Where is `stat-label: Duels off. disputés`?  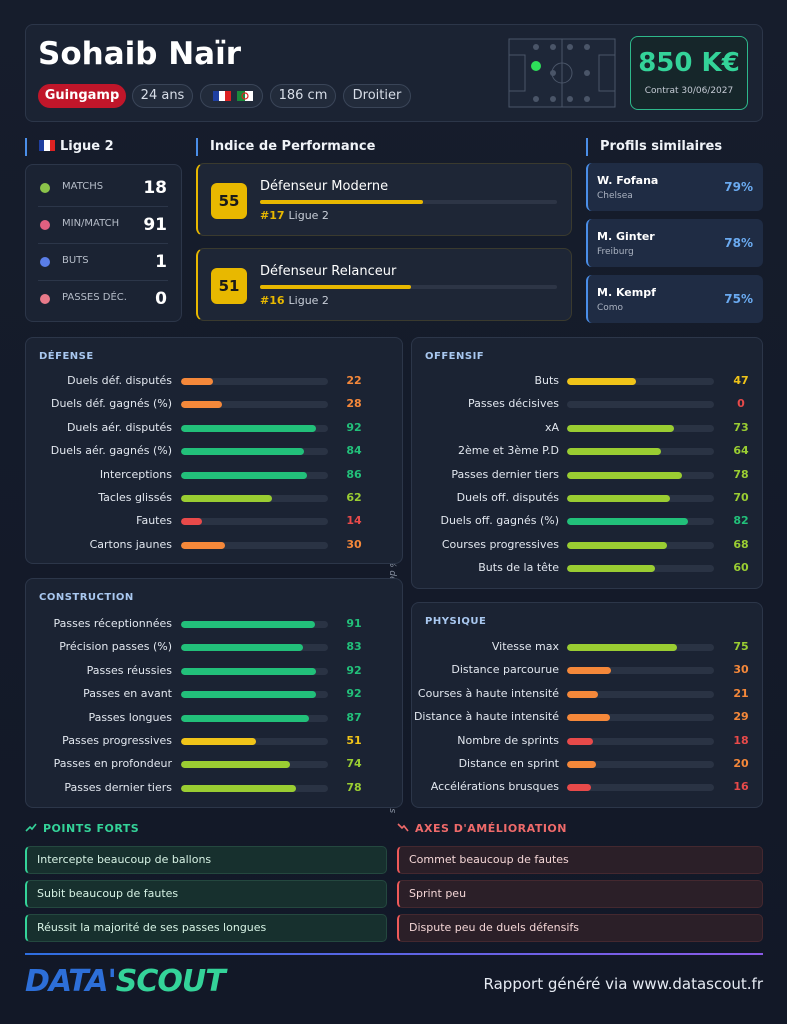 stat-label: Duels off. disputés is located at coordinates (507, 497).